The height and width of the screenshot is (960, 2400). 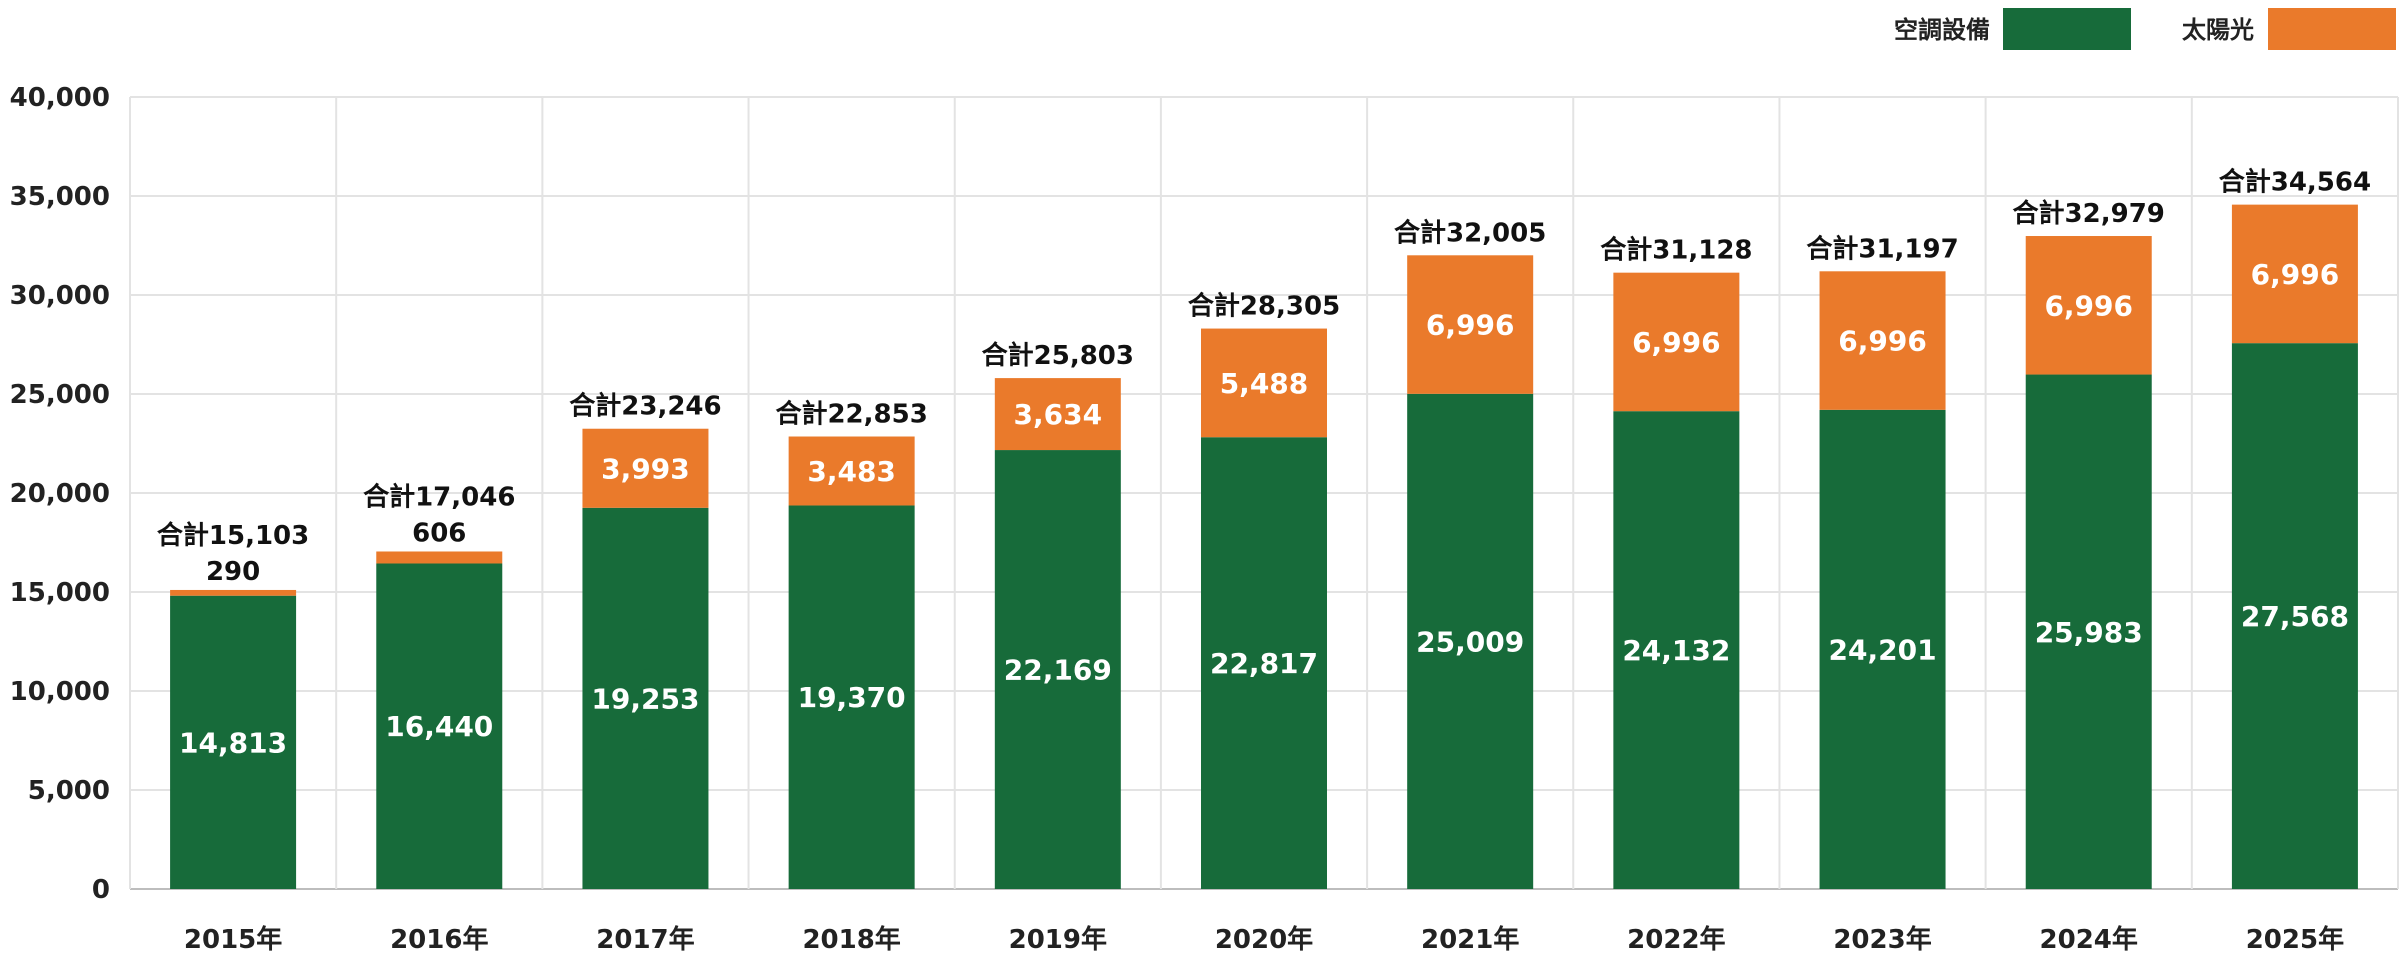 I want to click on legend-swatch-solar, so click(x=2332, y=29).